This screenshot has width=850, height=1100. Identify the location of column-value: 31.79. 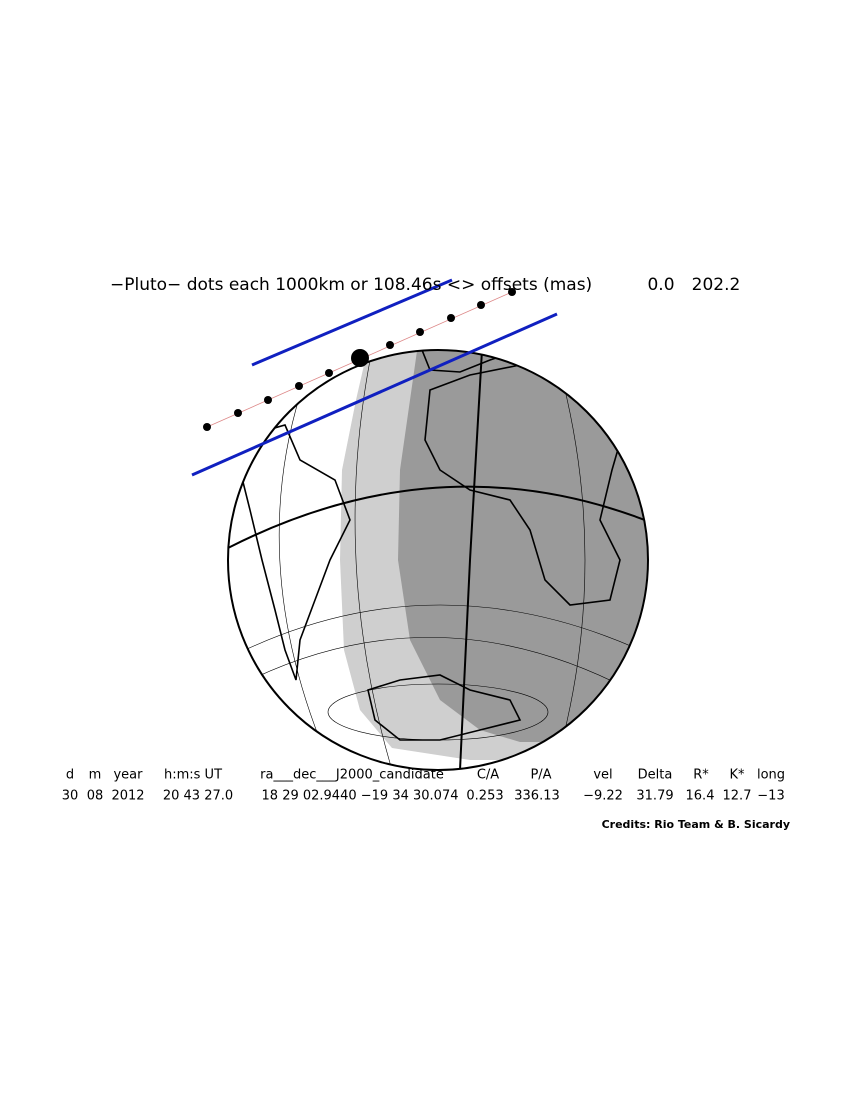
(654, 796).